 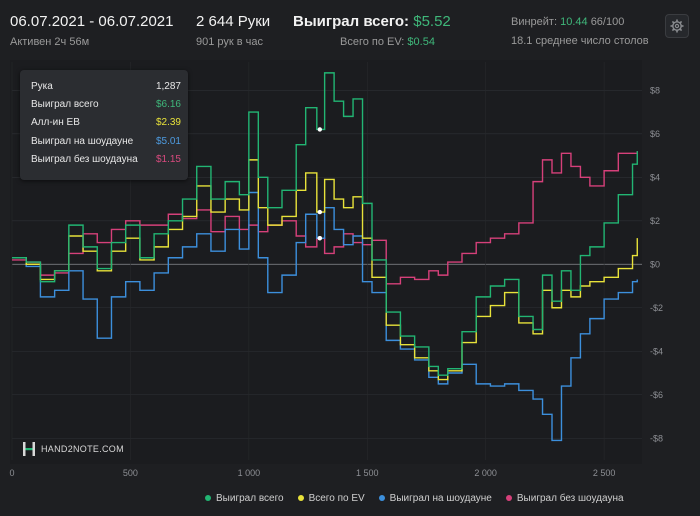 I want to click on y-tick-label: $8, so click(x=655, y=90).